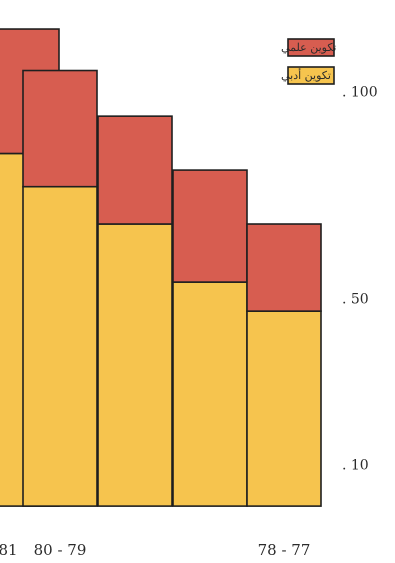 The image size is (395, 563). I want to click on x-tick-label-4: 78 - 77, so click(284, 550).